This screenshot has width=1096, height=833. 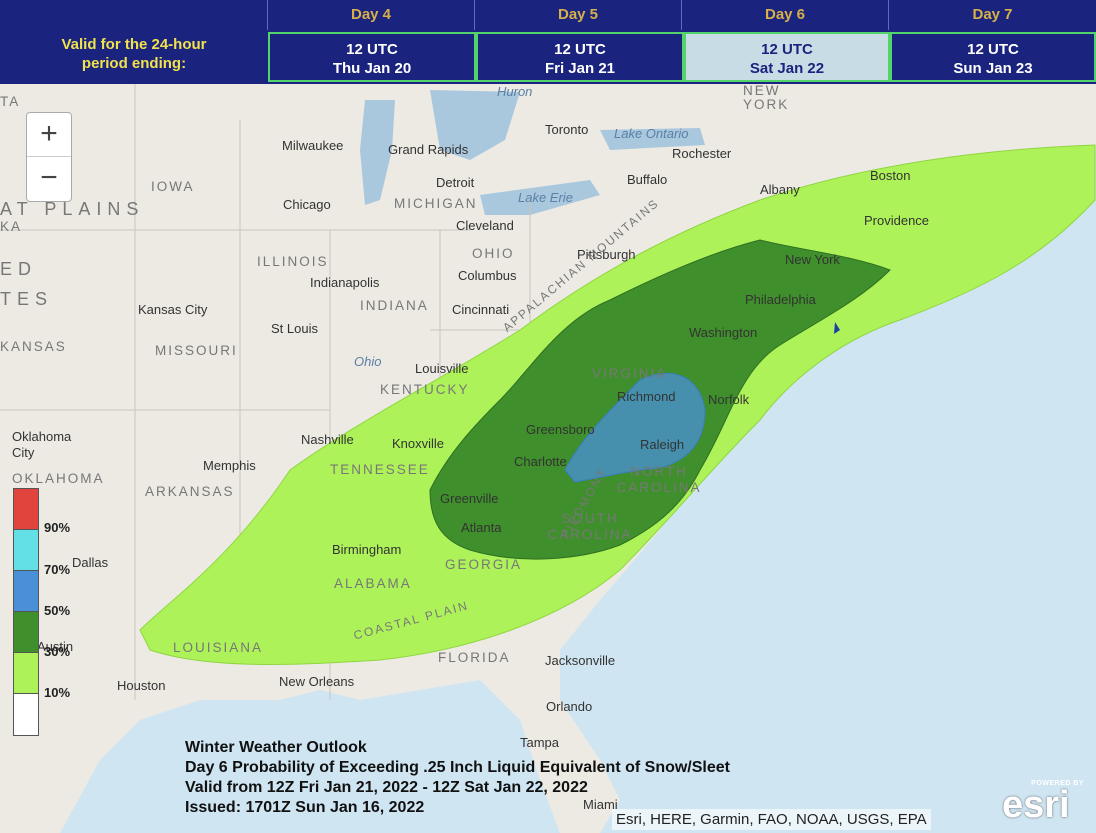 I want to click on esri-logo: POWERED BY esri, so click(x=1045, y=804).